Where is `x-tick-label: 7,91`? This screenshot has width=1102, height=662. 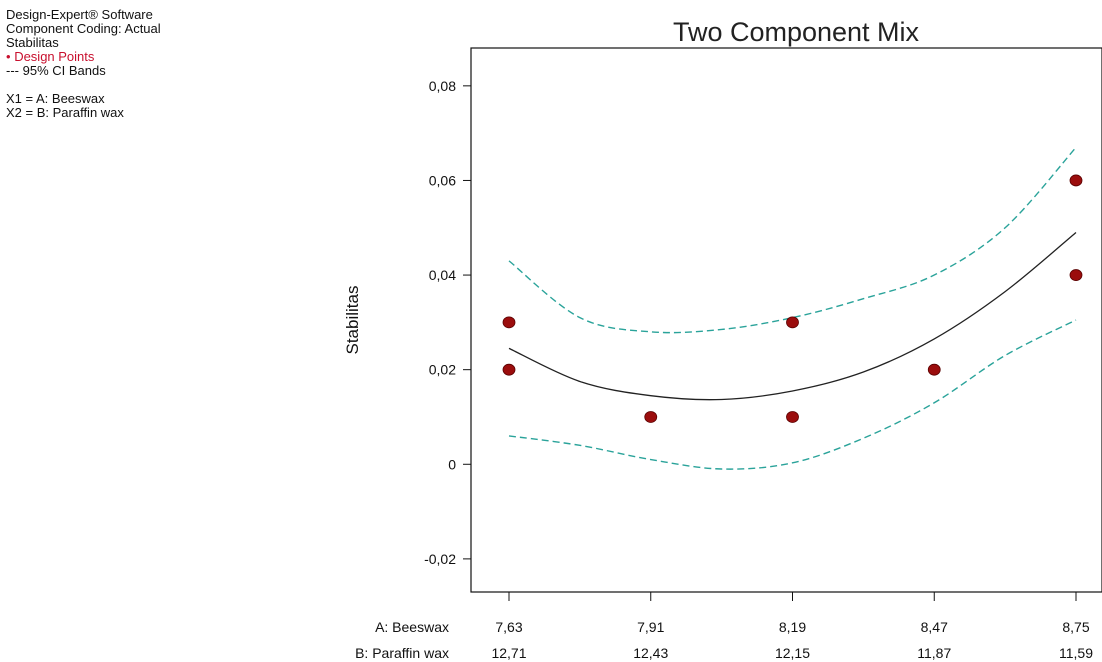 x-tick-label: 7,91 is located at coordinates (650, 627).